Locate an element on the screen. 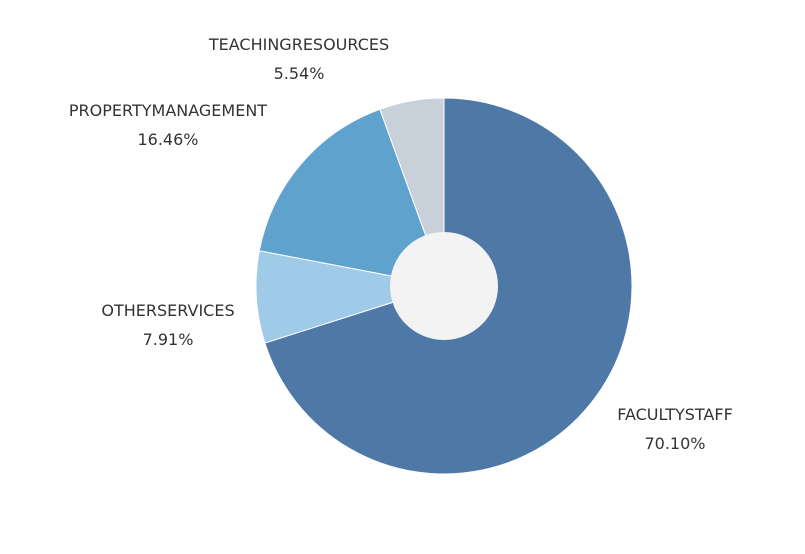 The image size is (805, 554). slice-percent-facultystaff: 70.10% is located at coordinates (674, 443).